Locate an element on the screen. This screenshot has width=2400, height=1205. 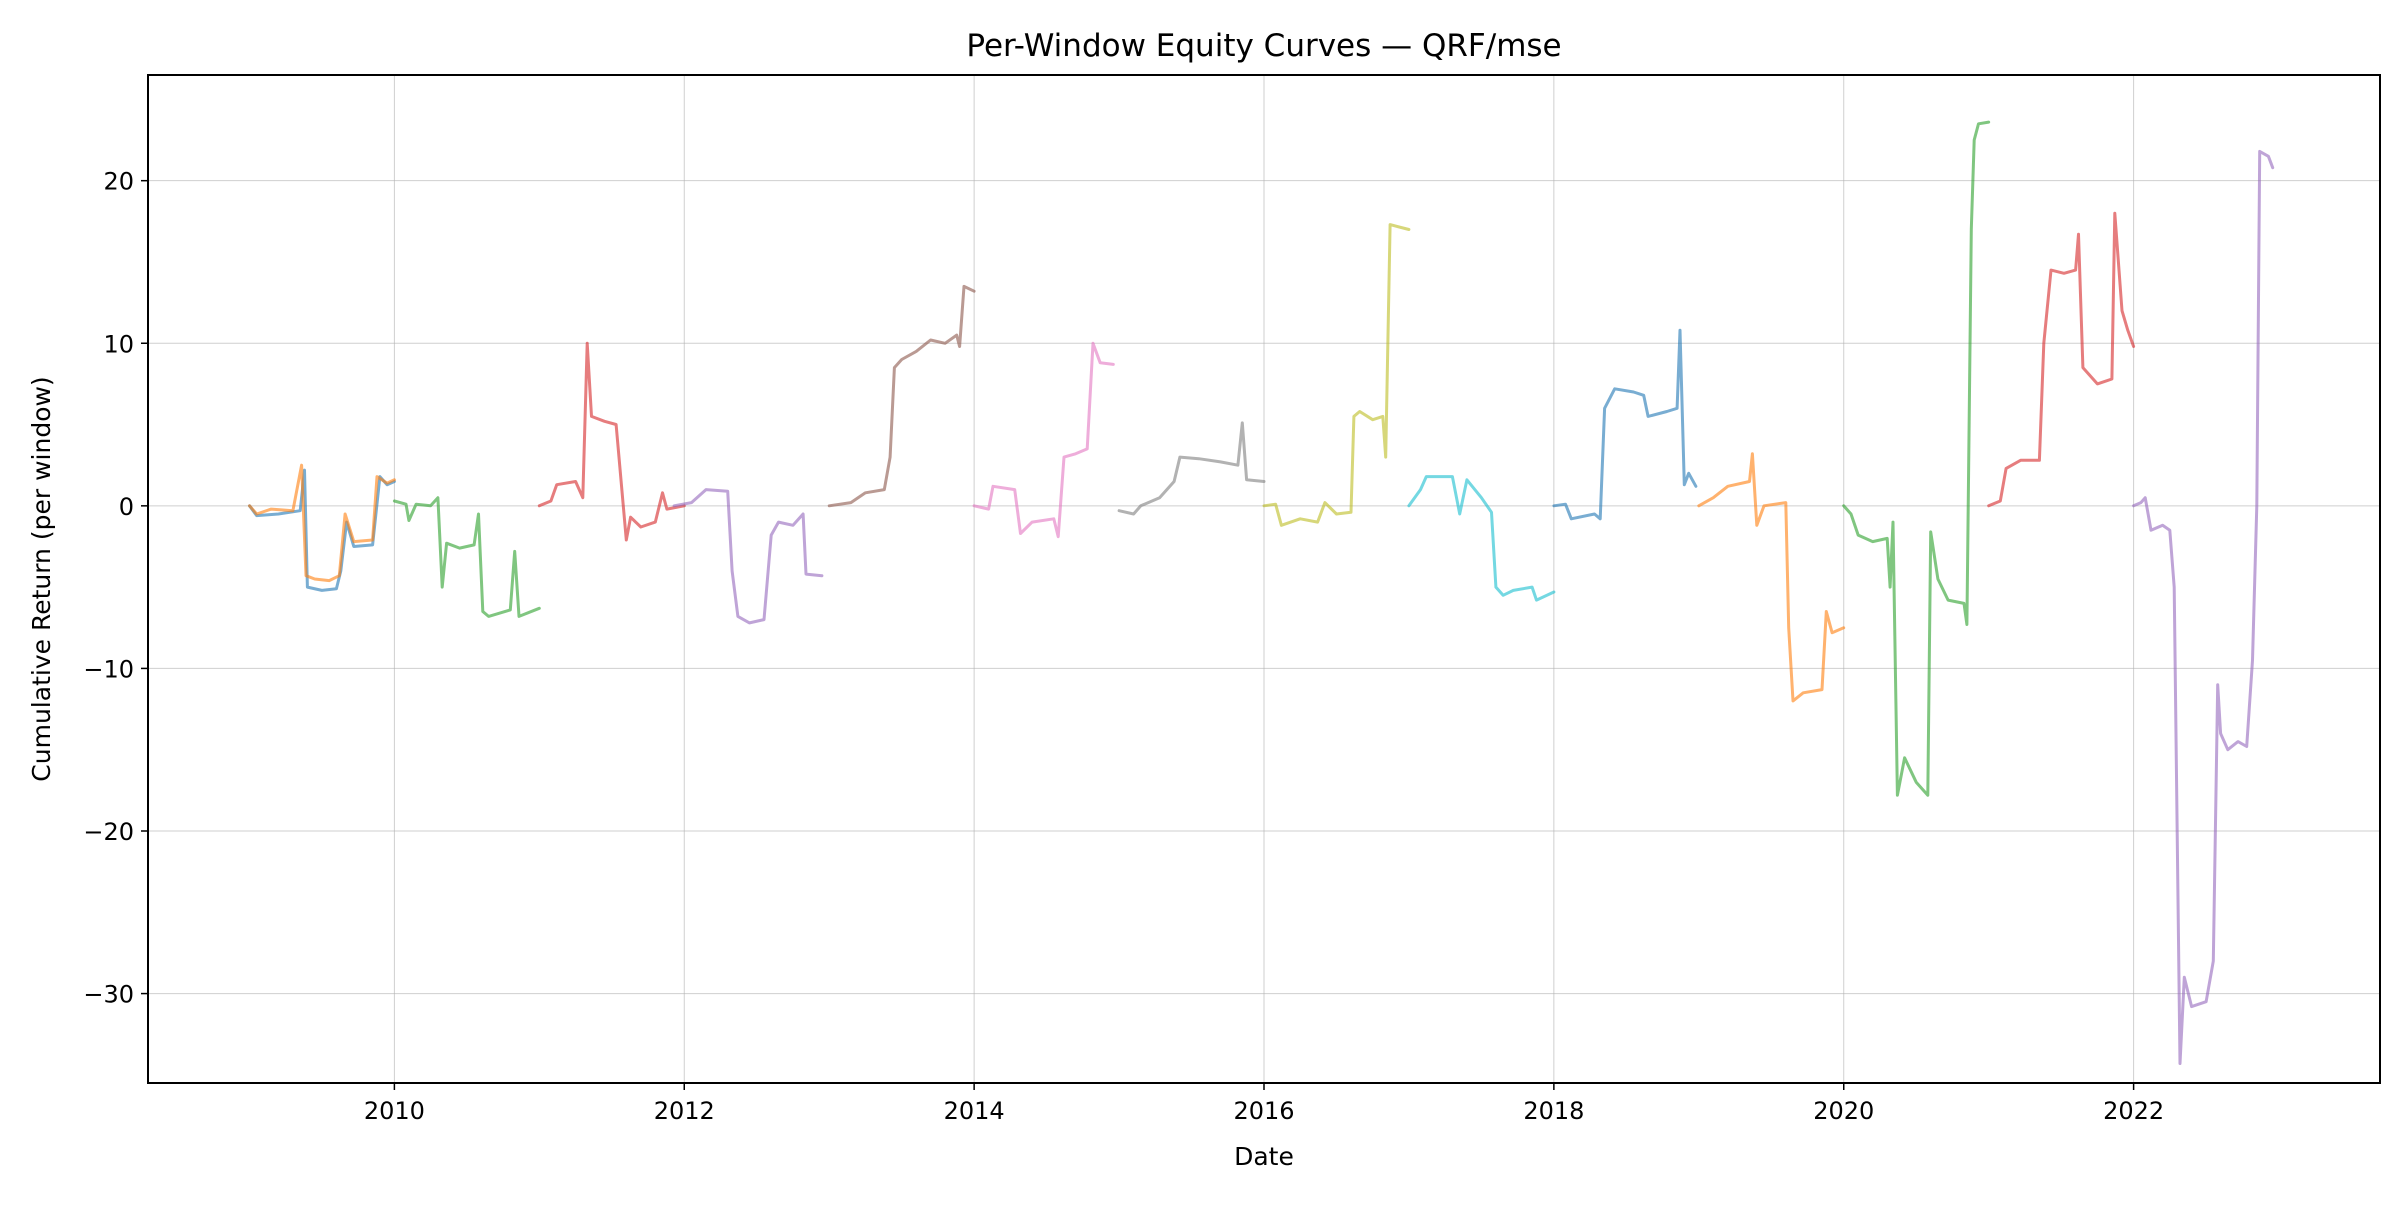
x-tick-label: 2020 is located at coordinates (1843, 1111).